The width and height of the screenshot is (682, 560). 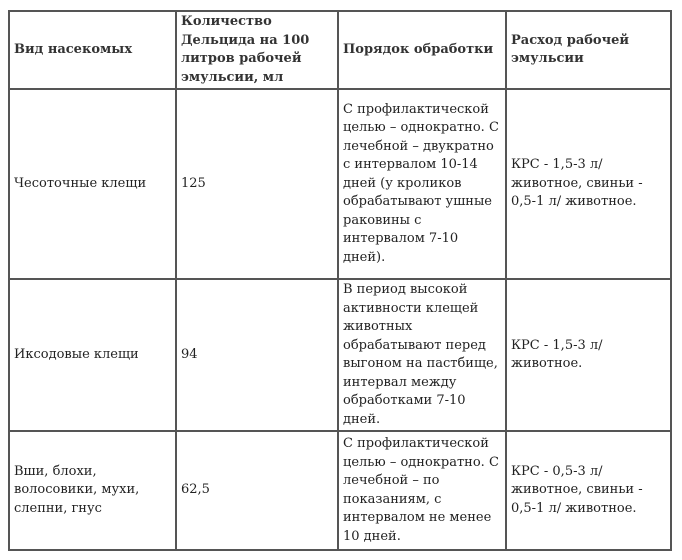 I want to click on cell-amount: 125, so click(x=257, y=184).